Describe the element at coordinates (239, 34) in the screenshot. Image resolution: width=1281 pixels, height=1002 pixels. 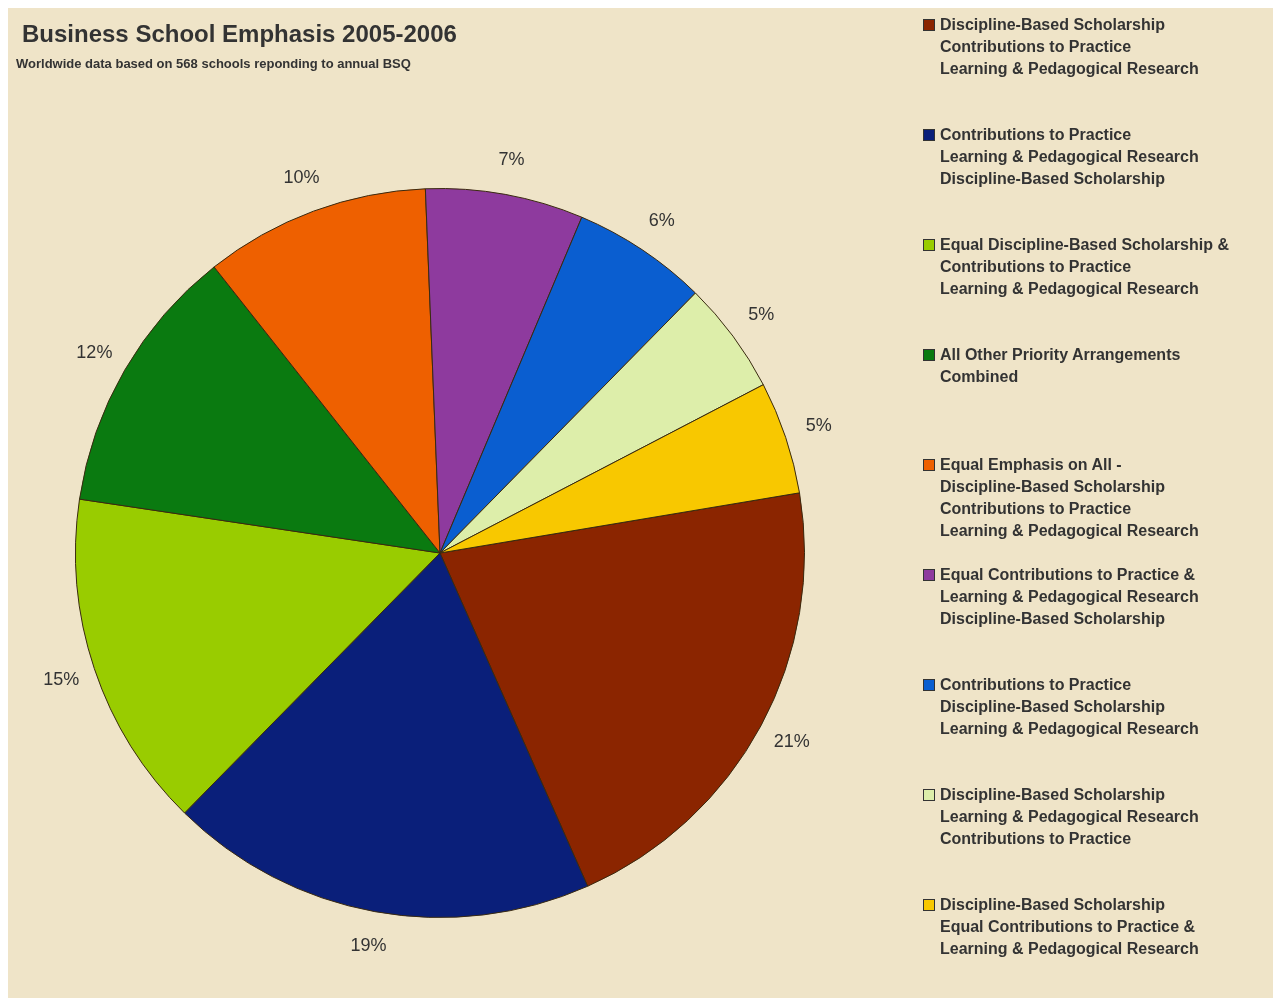
I see `chart-title: Business School Emphasis 2005-2006` at that location.